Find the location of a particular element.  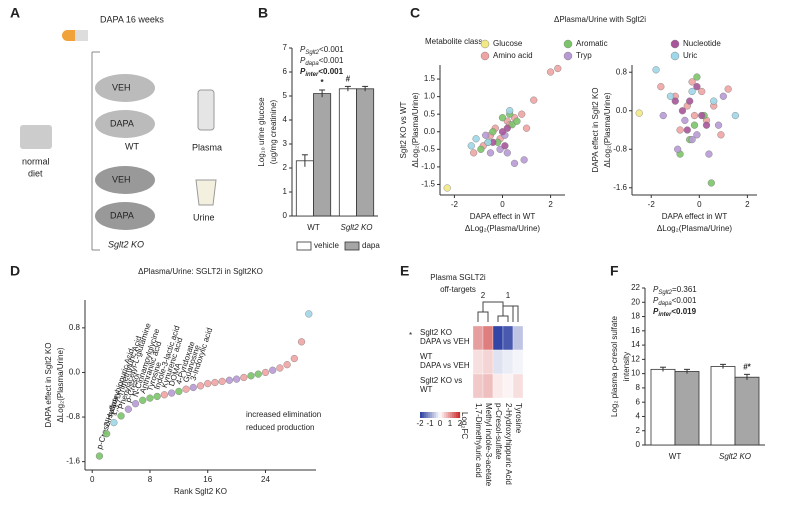

row-label: Sglt2 KO vs is located at coordinates (441, 380).